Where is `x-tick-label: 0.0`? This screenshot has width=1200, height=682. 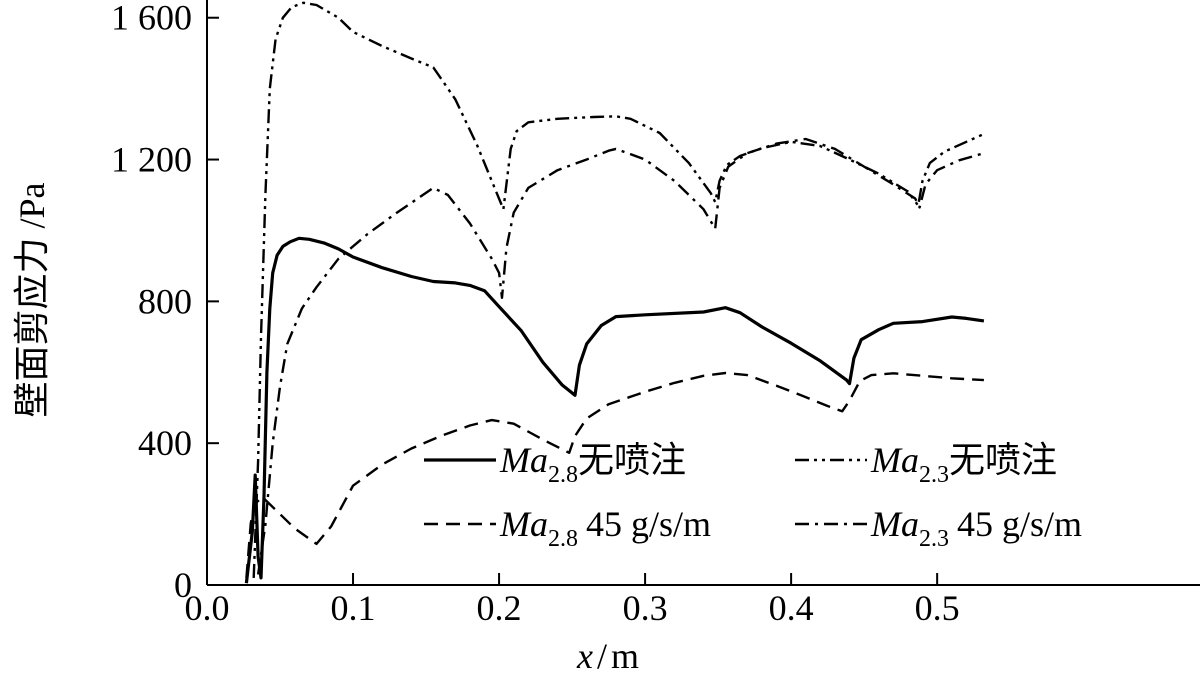
x-tick-label: 0.0 is located at coordinates (207, 608).